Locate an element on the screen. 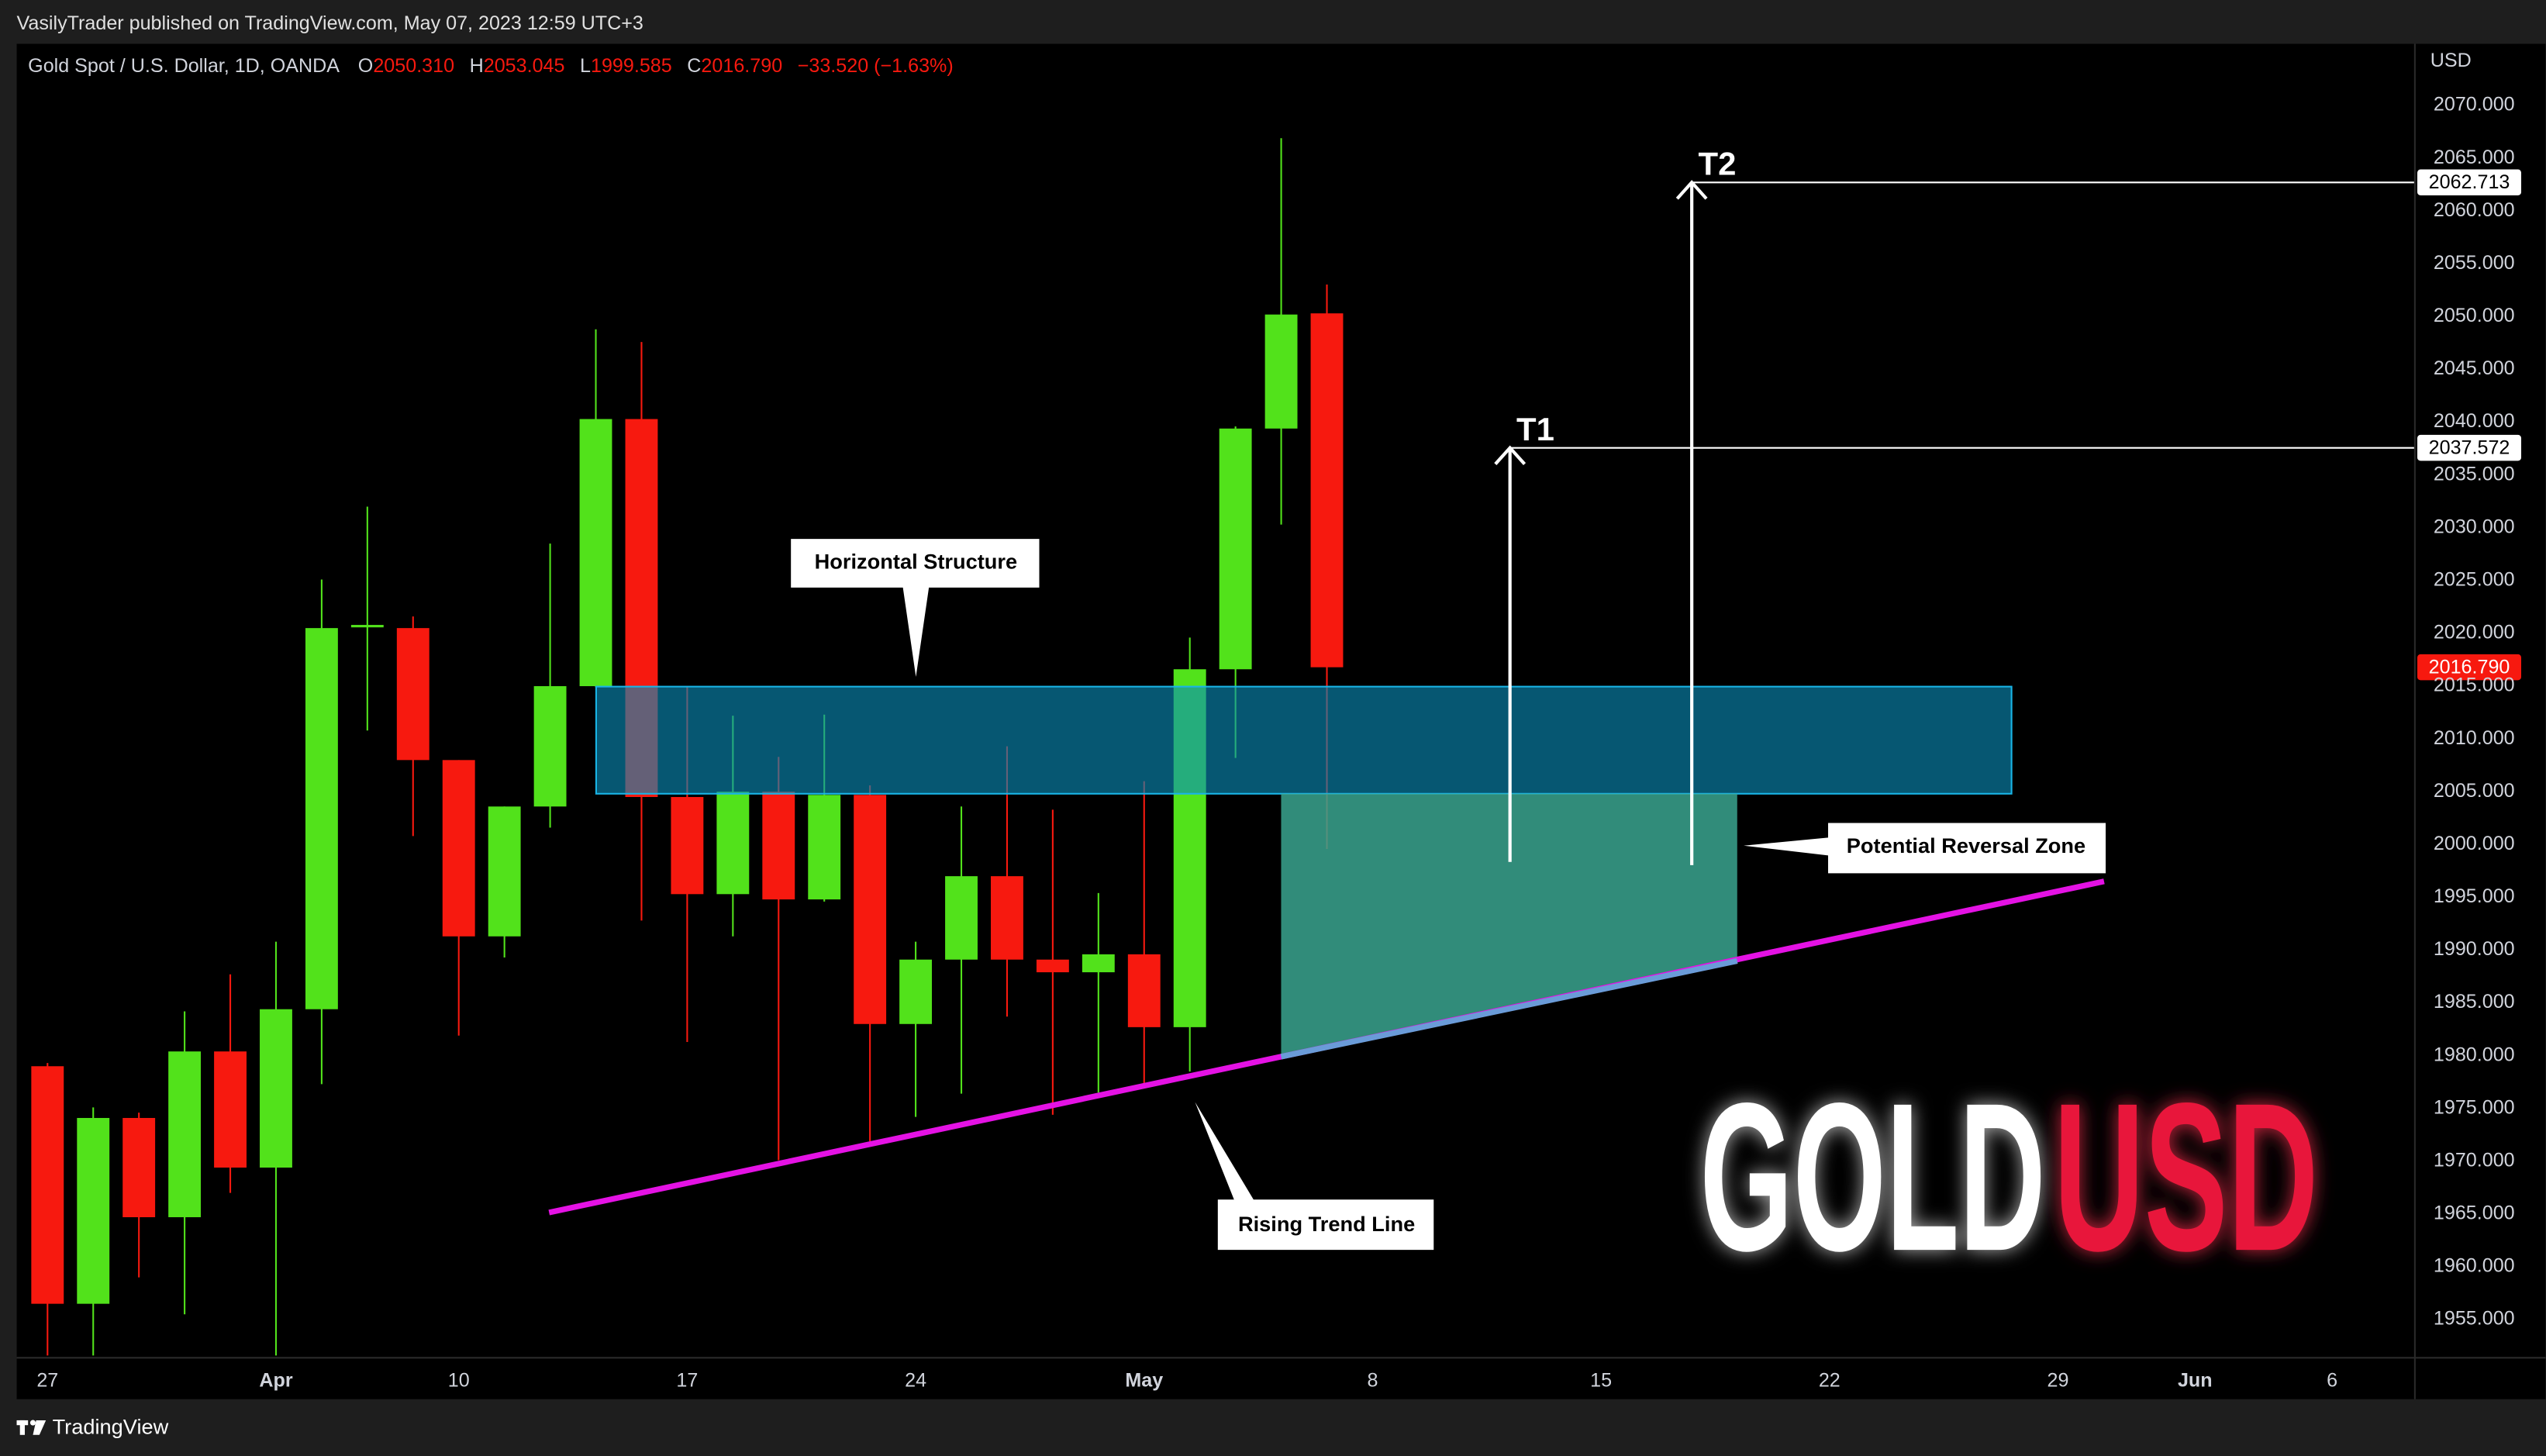 The image size is (2546, 1456). watermark-usd: USD is located at coordinates (2186, 1177).